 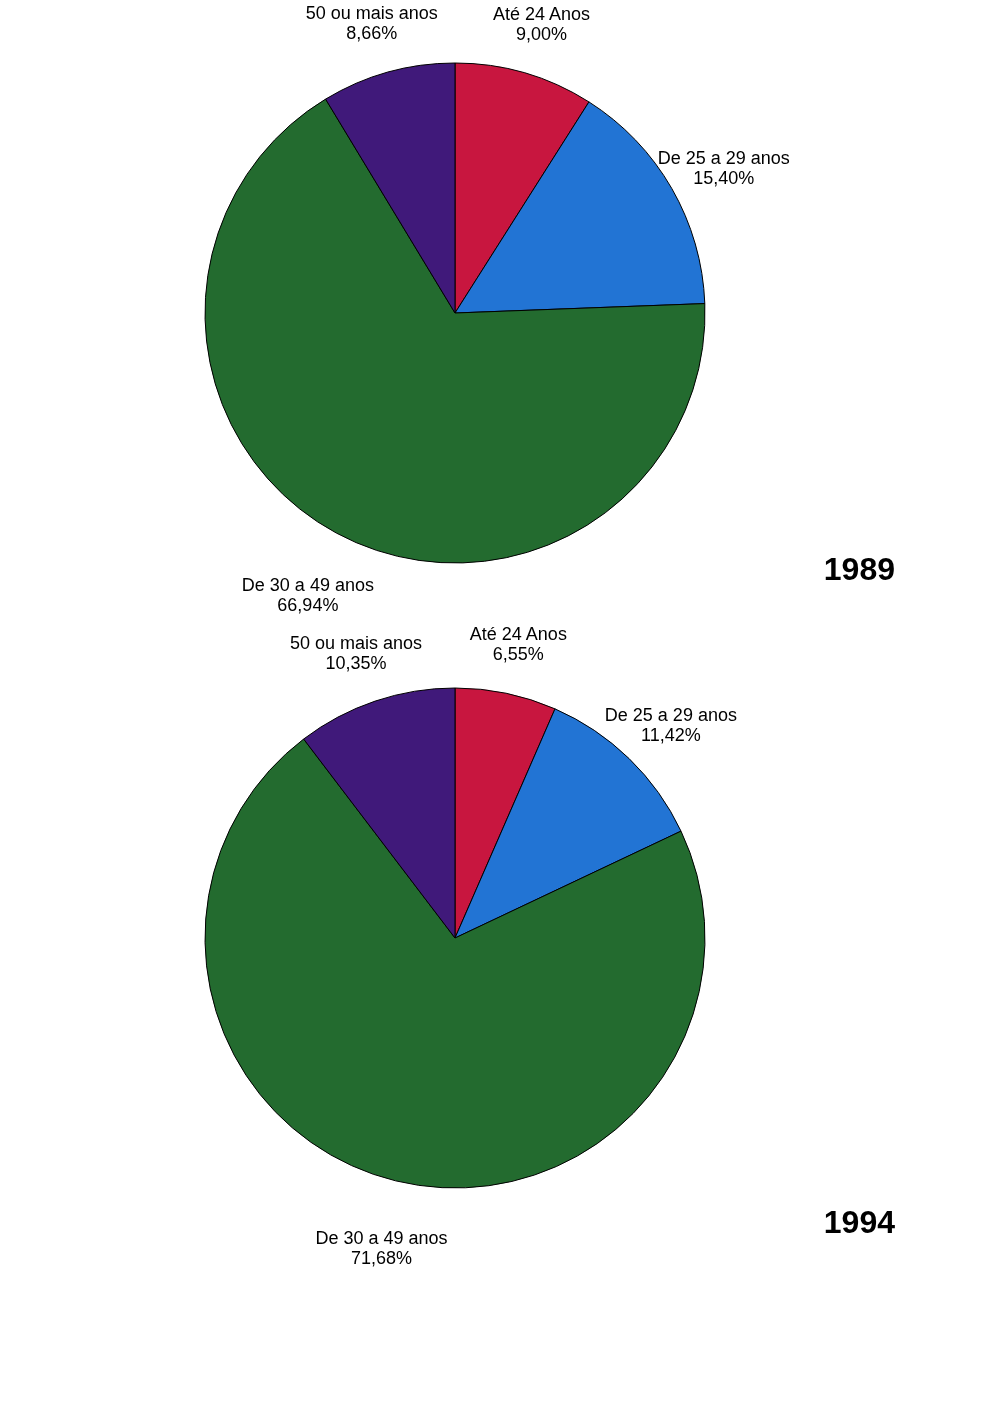 What do you see at coordinates (308, 604) in the screenshot?
I see `data-label: 66,94%` at bounding box center [308, 604].